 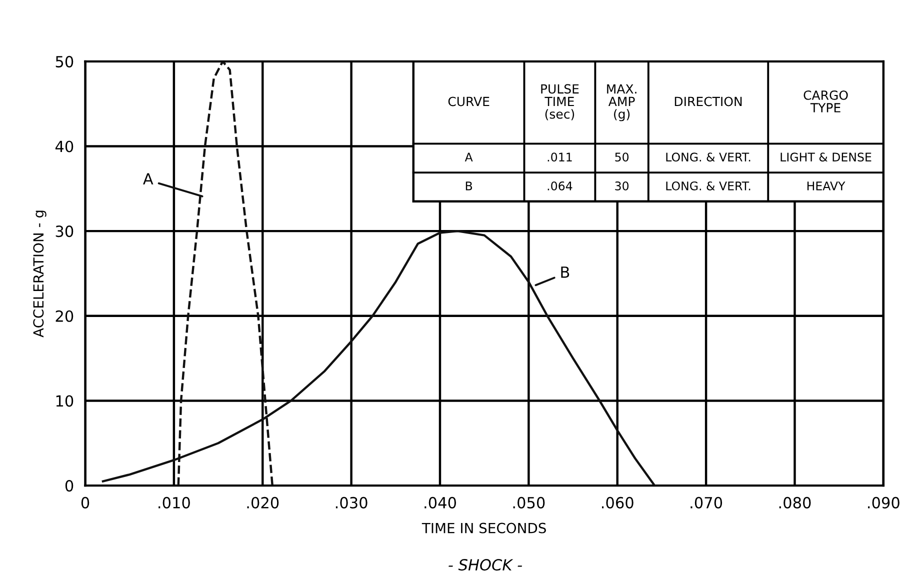 What do you see at coordinates (565, 272) in the screenshot?
I see `legend-label: B` at bounding box center [565, 272].